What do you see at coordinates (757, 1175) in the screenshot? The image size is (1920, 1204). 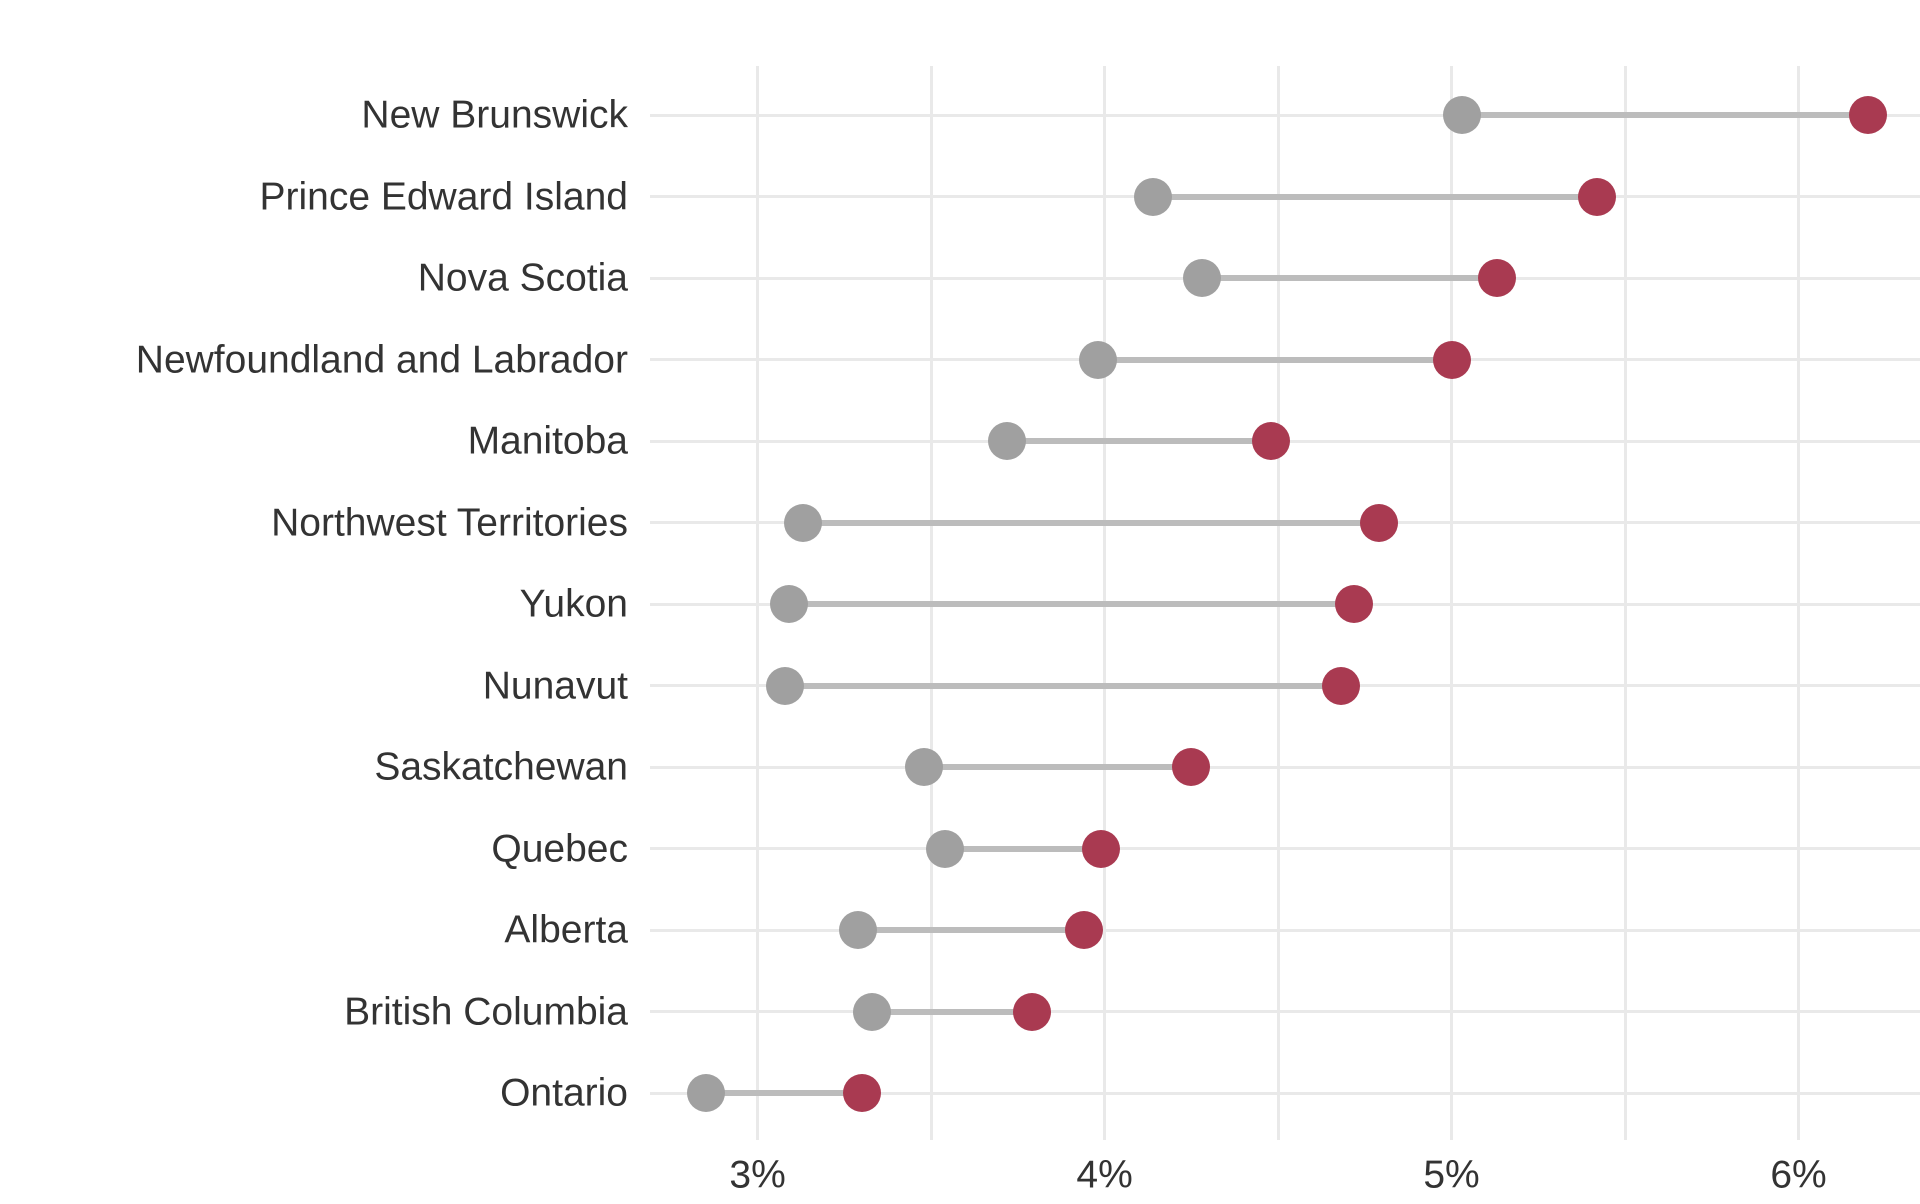 I see `x-tick-label: 3%` at bounding box center [757, 1175].